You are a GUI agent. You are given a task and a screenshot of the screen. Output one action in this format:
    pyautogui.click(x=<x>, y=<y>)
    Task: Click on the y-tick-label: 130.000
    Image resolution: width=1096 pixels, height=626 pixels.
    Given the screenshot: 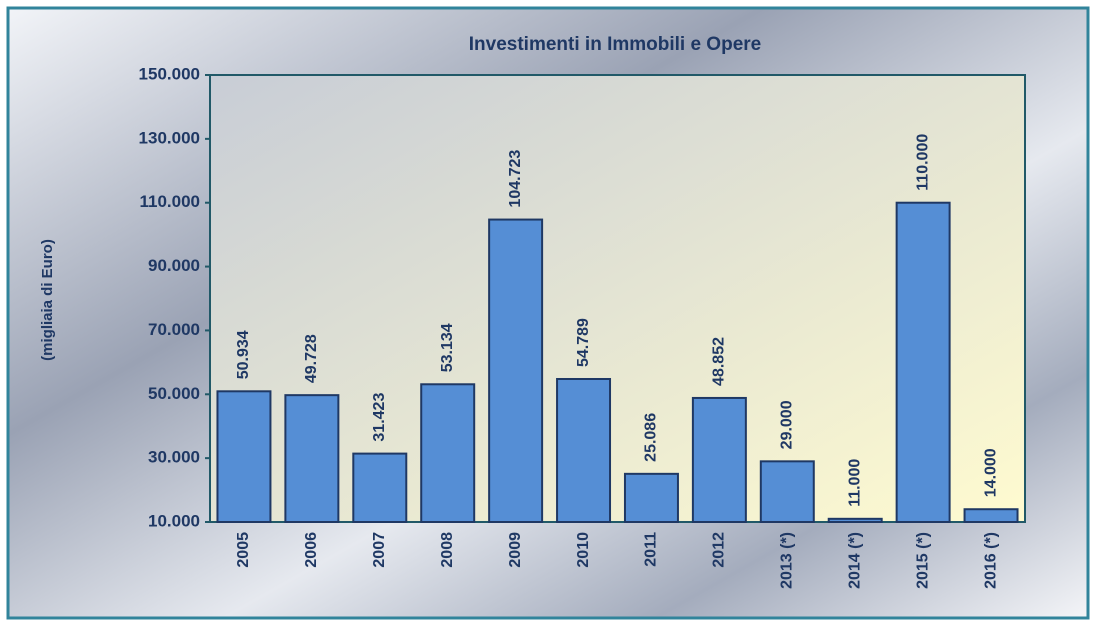 What is the action you would take?
    pyautogui.click(x=169, y=137)
    